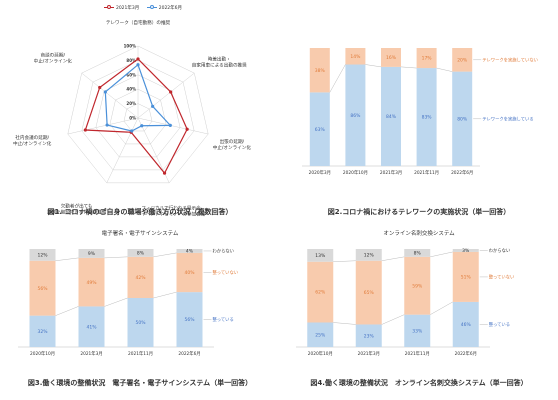  What do you see at coordinates (140, 234) in the screenshot?
I see `figure-3-title: 電子署名・電子サインシステム` at bounding box center [140, 234].